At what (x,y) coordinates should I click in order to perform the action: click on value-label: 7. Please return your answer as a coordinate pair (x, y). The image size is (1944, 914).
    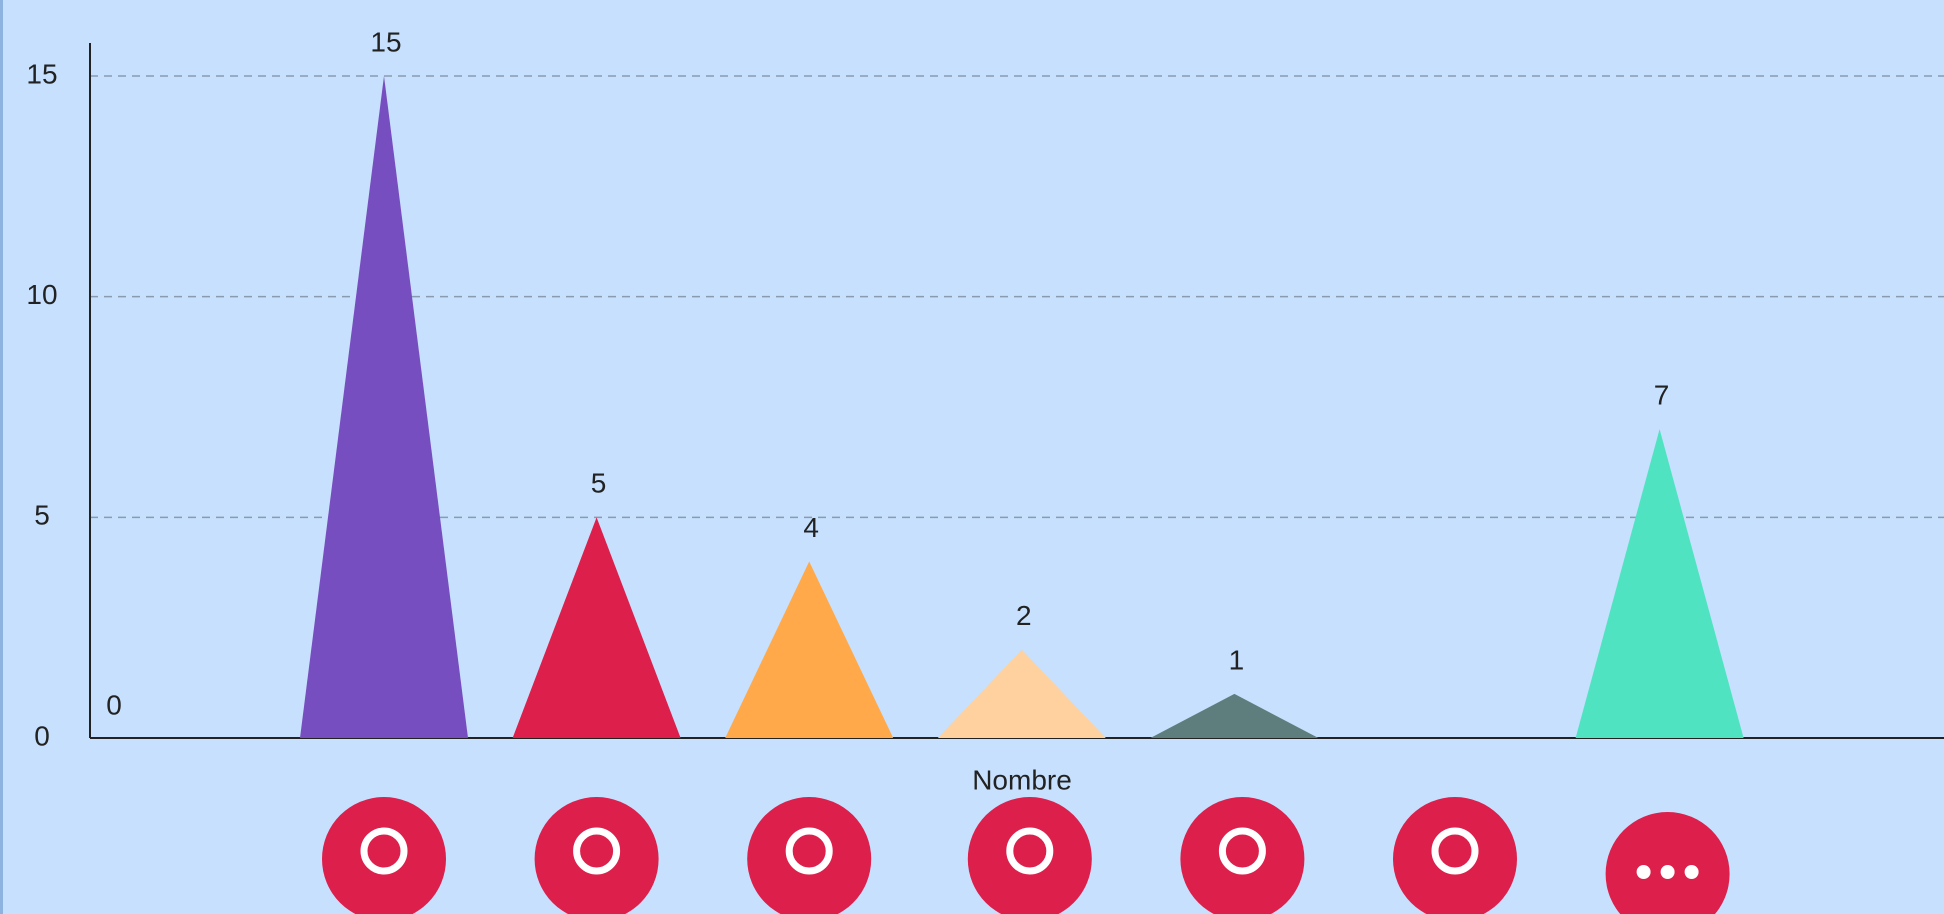
    Looking at the image, I should click on (1662, 394).